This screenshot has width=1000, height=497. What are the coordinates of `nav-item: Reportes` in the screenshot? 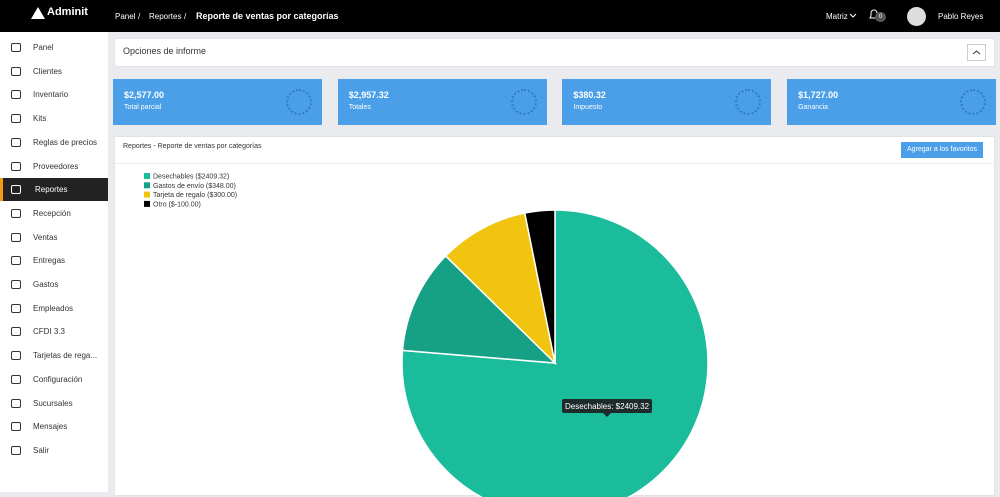 It's located at (54, 190).